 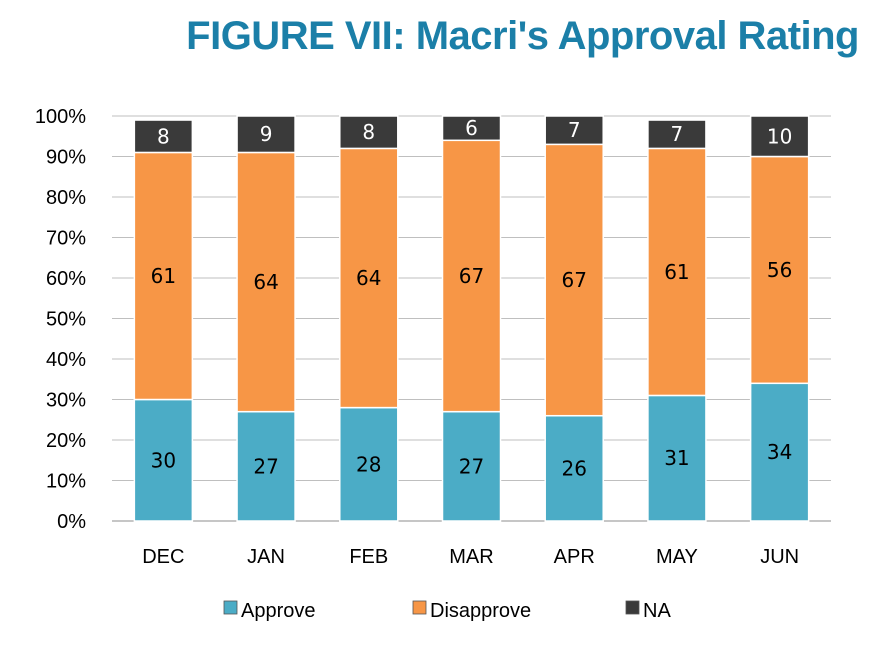 I want to click on data-label-na-feb: 8, so click(x=368, y=132).